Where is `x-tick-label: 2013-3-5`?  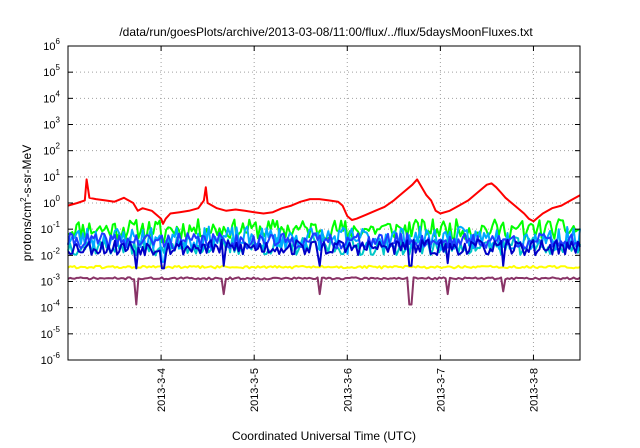 x-tick-label: 2013-3-5 is located at coordinates (255, 390).